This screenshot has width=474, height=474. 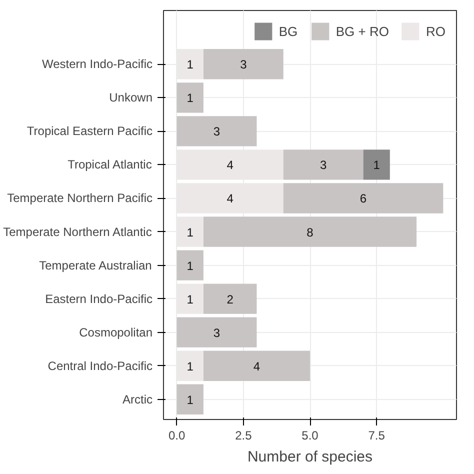 I want to click on data-label: 2, so click(x=230, y=299).